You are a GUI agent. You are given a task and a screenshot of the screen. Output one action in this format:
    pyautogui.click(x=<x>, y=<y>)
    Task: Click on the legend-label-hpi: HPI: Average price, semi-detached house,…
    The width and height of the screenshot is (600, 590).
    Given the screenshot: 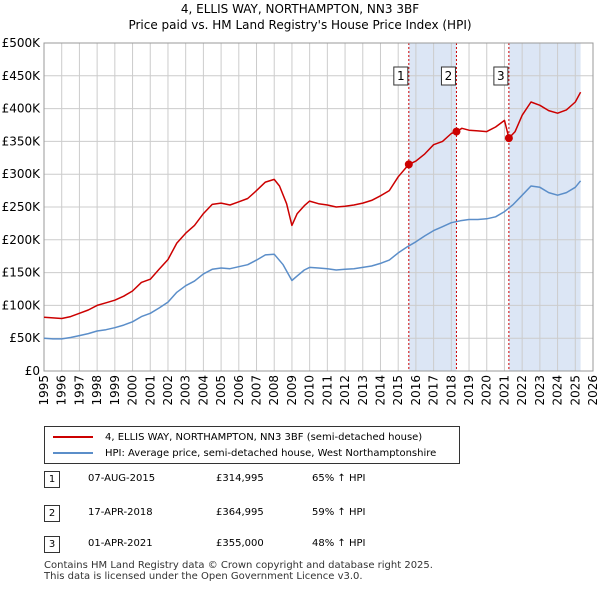 What is the action you would take?
    pyautogui.click(x=271, y=453)
    